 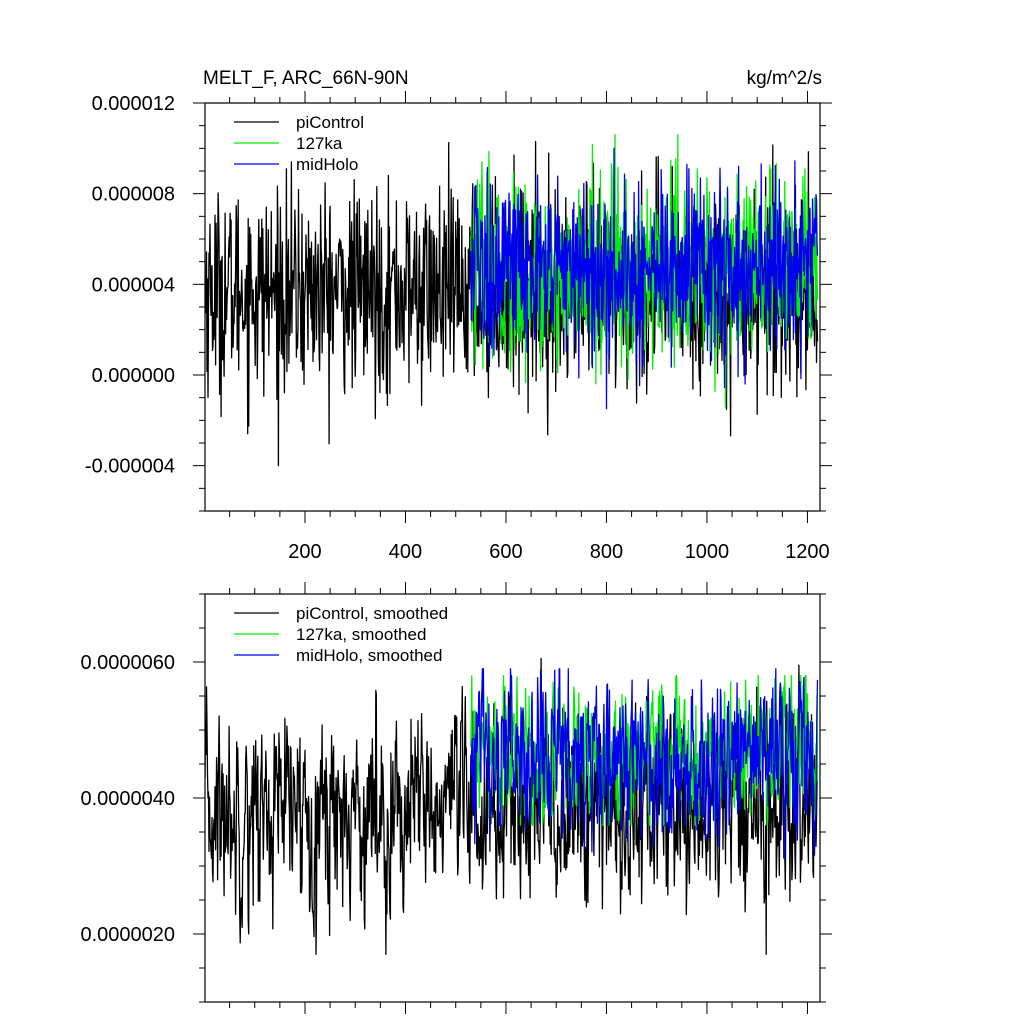 What do you see at coordinates (127, 663) in the screenshot?
I see `y-tick-label: 0.0000060` at bounding box center [127, 663].